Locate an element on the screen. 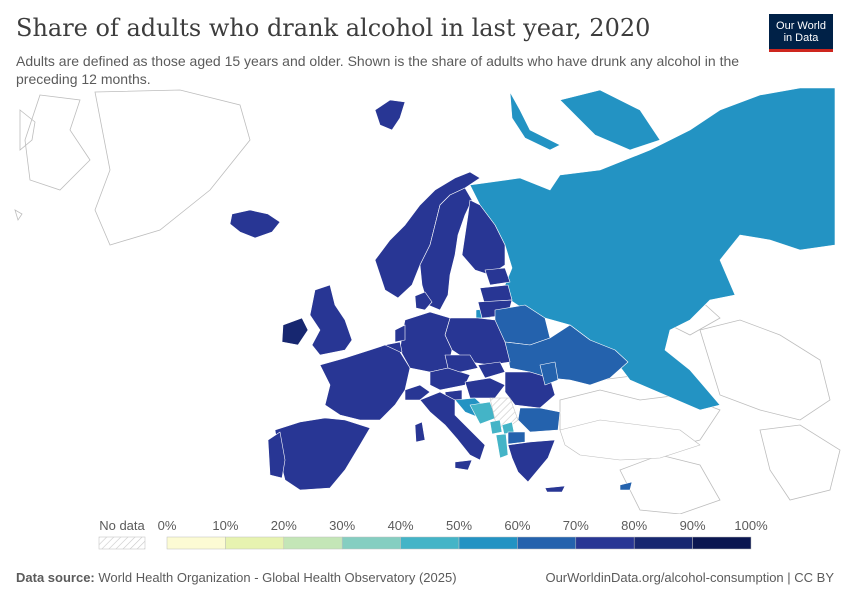 This screenshot has height=600, width=850. country-iceland is located at coordinates (255, 224).